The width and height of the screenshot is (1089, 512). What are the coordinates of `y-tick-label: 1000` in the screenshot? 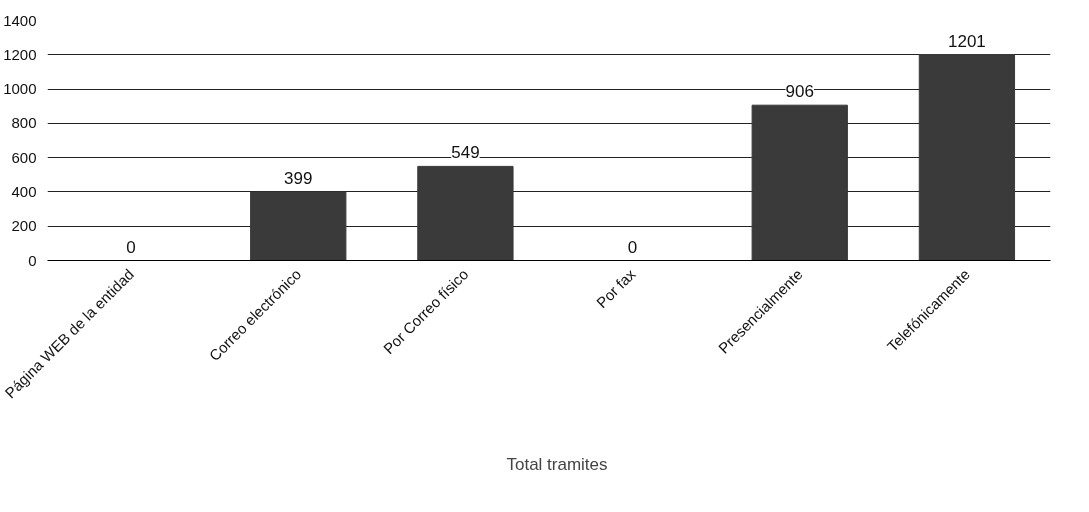 It's located at (20, 89).